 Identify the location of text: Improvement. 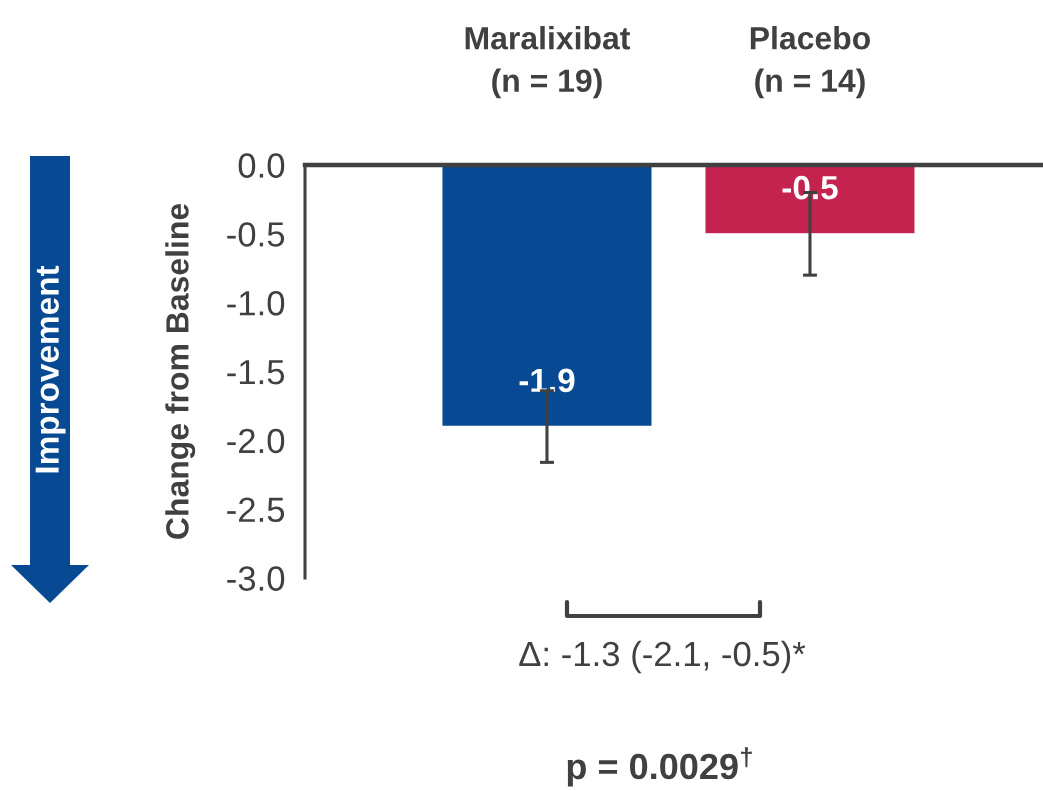
(50, 369).